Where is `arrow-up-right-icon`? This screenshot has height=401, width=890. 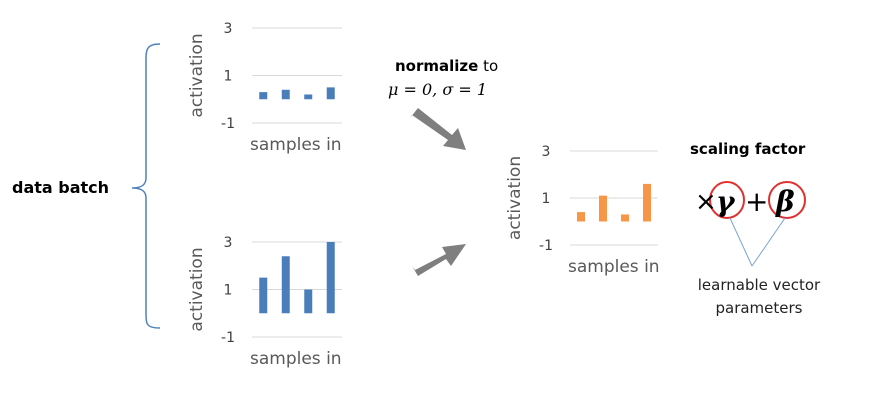
arrow-up-right-icon is located at coordinates (439, 260).